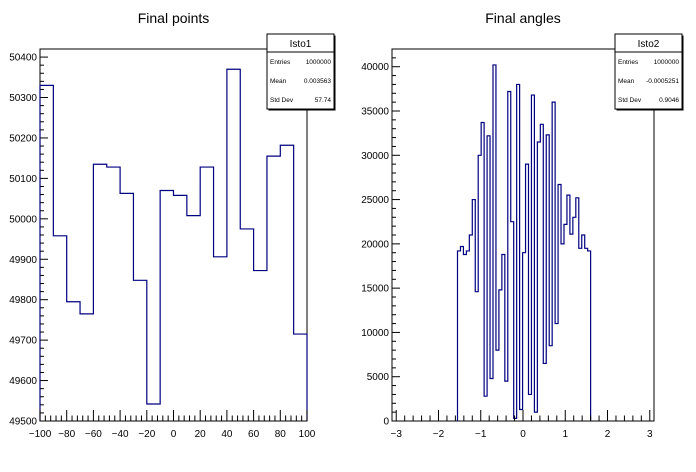  Describe the element at coordinates (481, 434) in the screenshot. I see `x-tick-label: −1` at that location.